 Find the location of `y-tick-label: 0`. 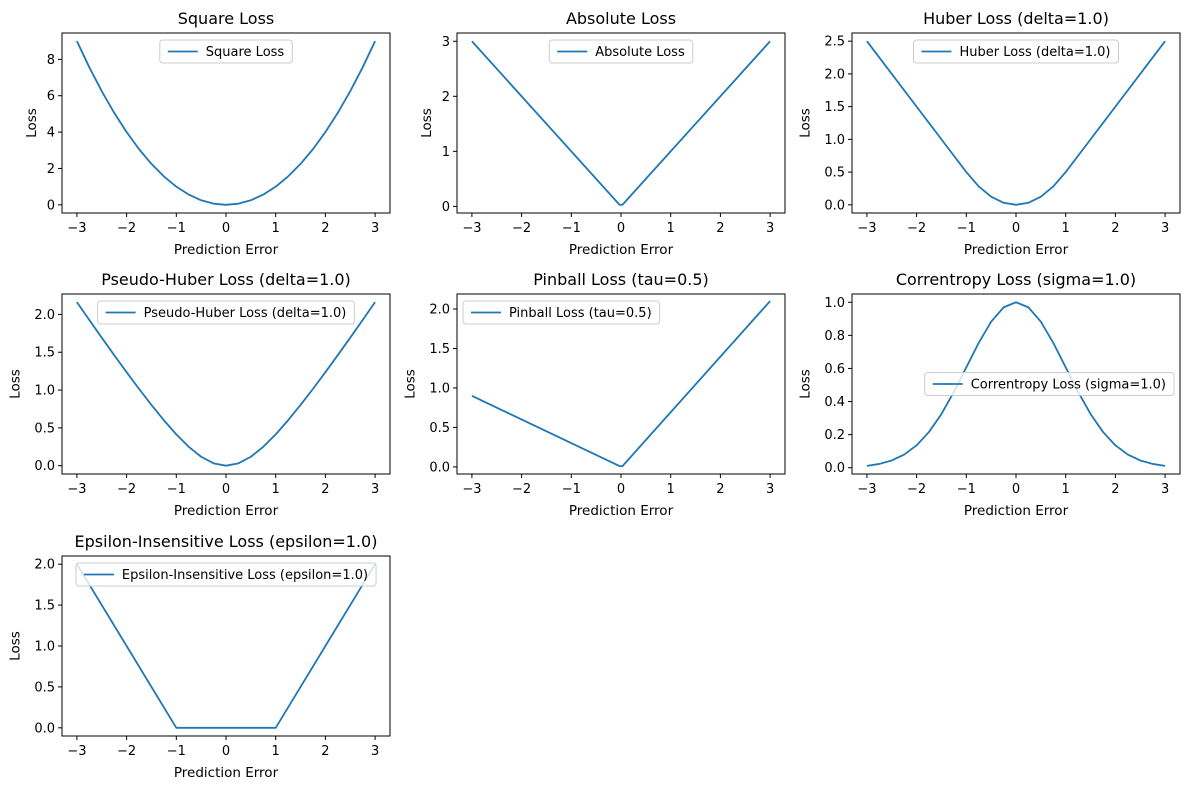

y-tick-label: 0 is located at coordinates (51, 205).